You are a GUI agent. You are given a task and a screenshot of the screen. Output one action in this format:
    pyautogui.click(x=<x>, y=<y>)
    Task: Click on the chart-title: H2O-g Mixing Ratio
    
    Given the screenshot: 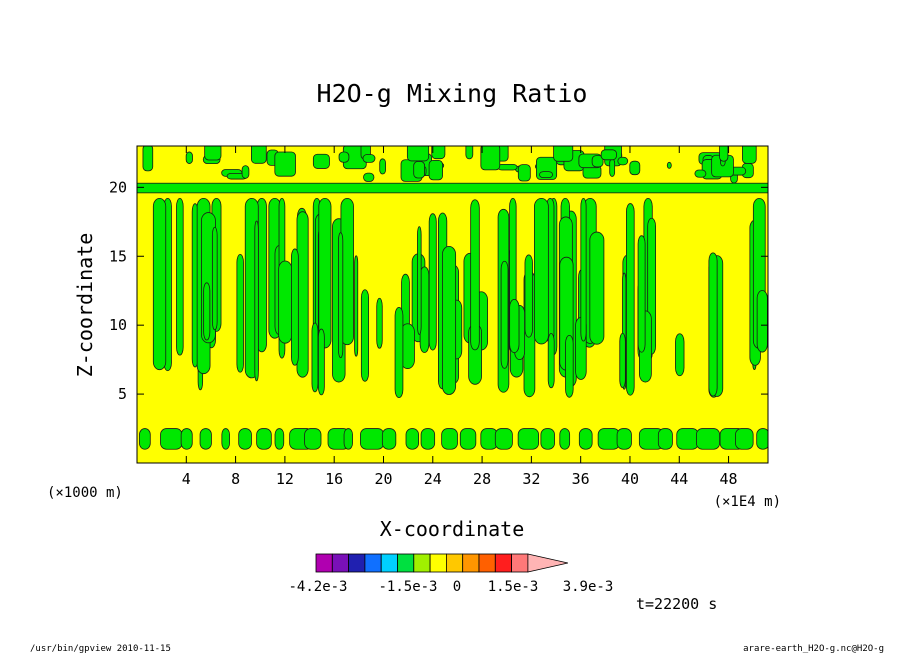 What is the action you would take?
    pyautogui.click(x=452, y=93)
    